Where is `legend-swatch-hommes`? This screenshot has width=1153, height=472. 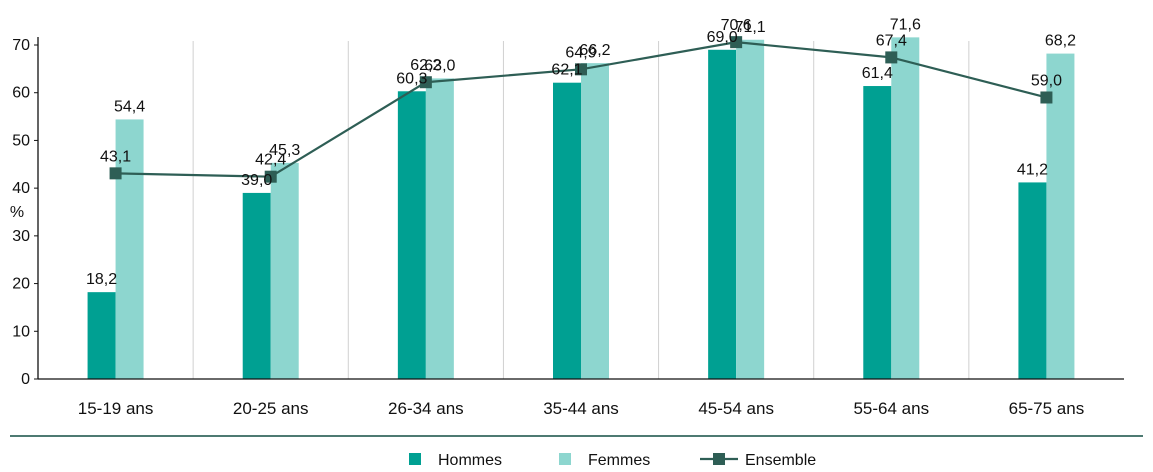
legend-swatch-hommes is located at coordinates (415, 459).